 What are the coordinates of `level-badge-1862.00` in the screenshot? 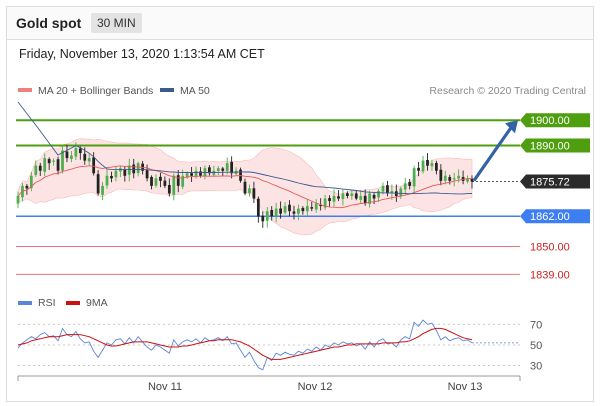 It's located at (555, 216).